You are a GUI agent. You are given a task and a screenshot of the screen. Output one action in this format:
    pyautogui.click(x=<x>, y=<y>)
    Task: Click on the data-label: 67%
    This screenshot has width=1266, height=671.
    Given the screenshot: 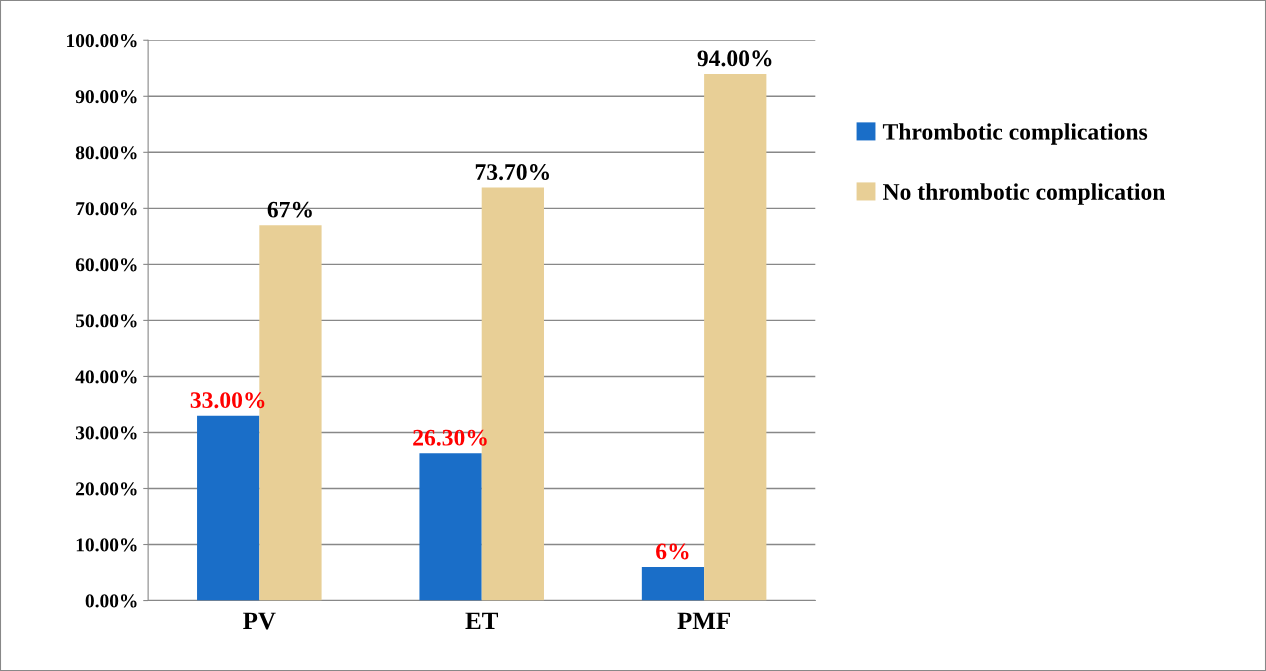 What is the action you would take?
    pyautogui.click(x=289, y=209)
    